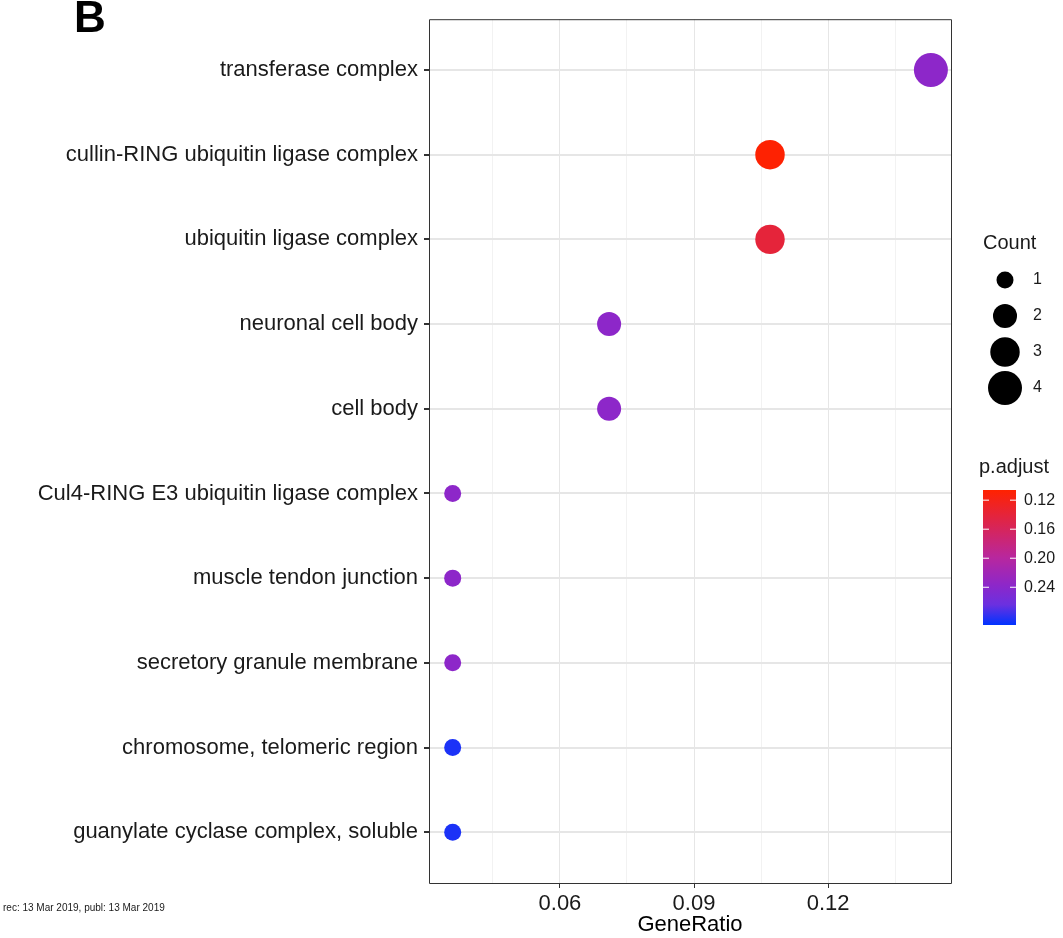 The image size is (1063, 938). Describe the element at coordinates (305, 577) in the screenshot. I see `y-tick-label: muscle tendon junction` at that location.